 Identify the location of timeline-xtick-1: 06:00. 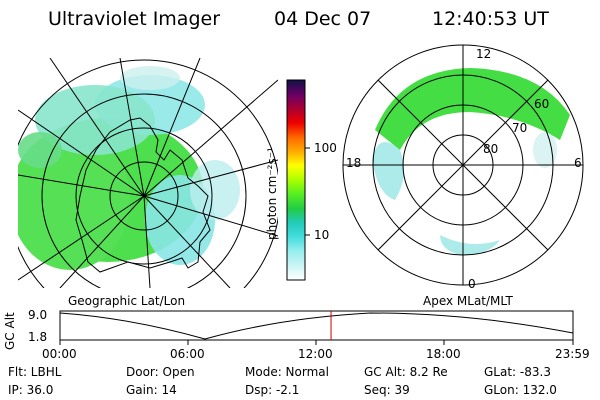
(187, 354).